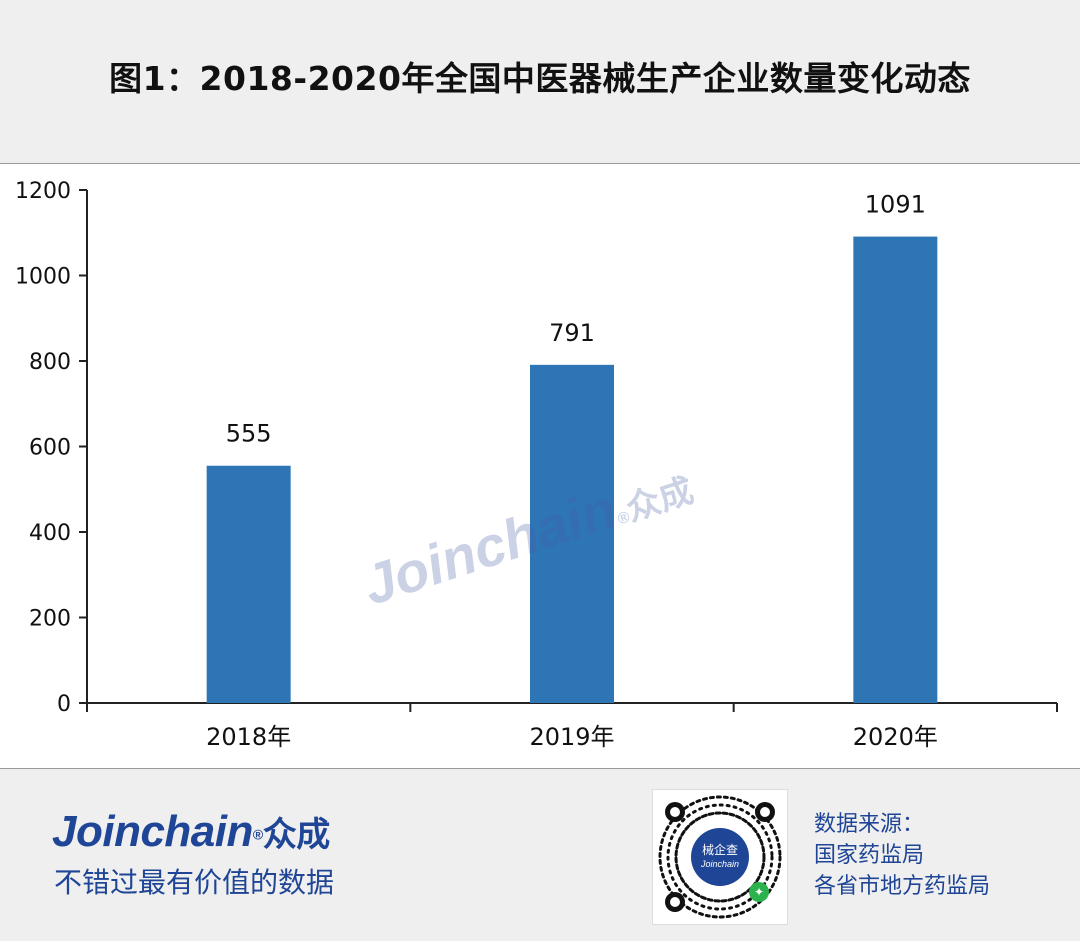  What do you see at coordinates (869, 855) in the screenshot?
I see `source-line-1: 国家药监局` at bounding box center [869, 855].